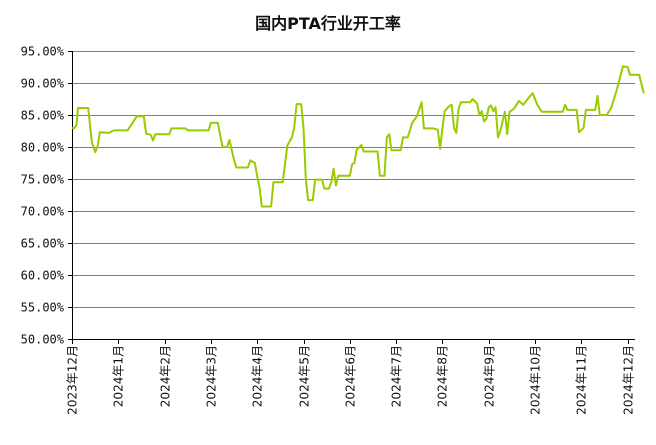 Image resolution: width=656 pixels, height=445 pixels. What do you see at coordinates (443, 376) in the screenshot?
I see `x-tick-label: 2024年8月` at bounding box center [443, 376].